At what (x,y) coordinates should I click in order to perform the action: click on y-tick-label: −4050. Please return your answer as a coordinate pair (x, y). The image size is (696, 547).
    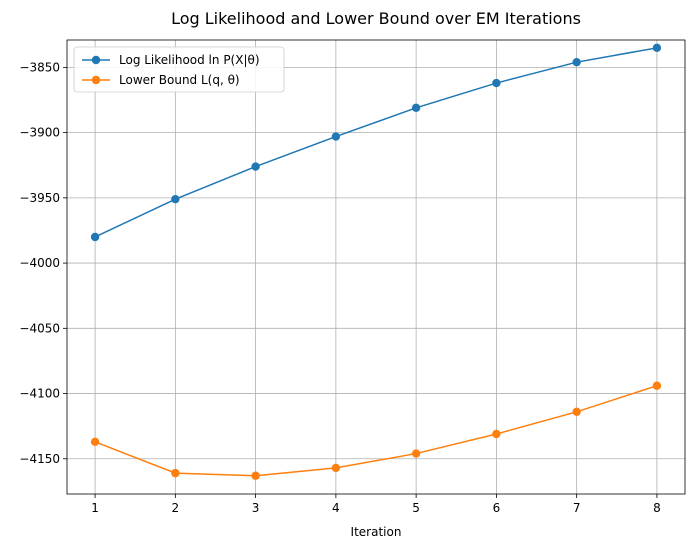
    Looking at the image, I should click on (39, 328).